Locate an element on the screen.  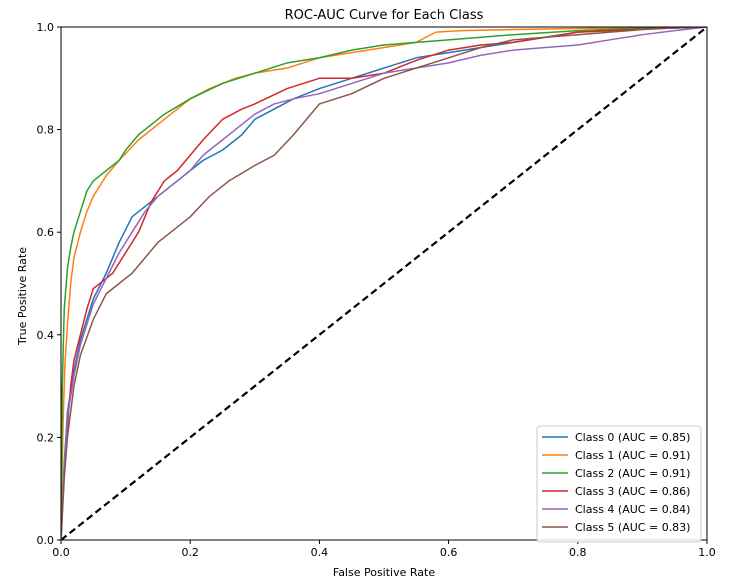
legend-label-class-2: Class 2 (AUC = 0.91) is located at coordinates (632, 473).